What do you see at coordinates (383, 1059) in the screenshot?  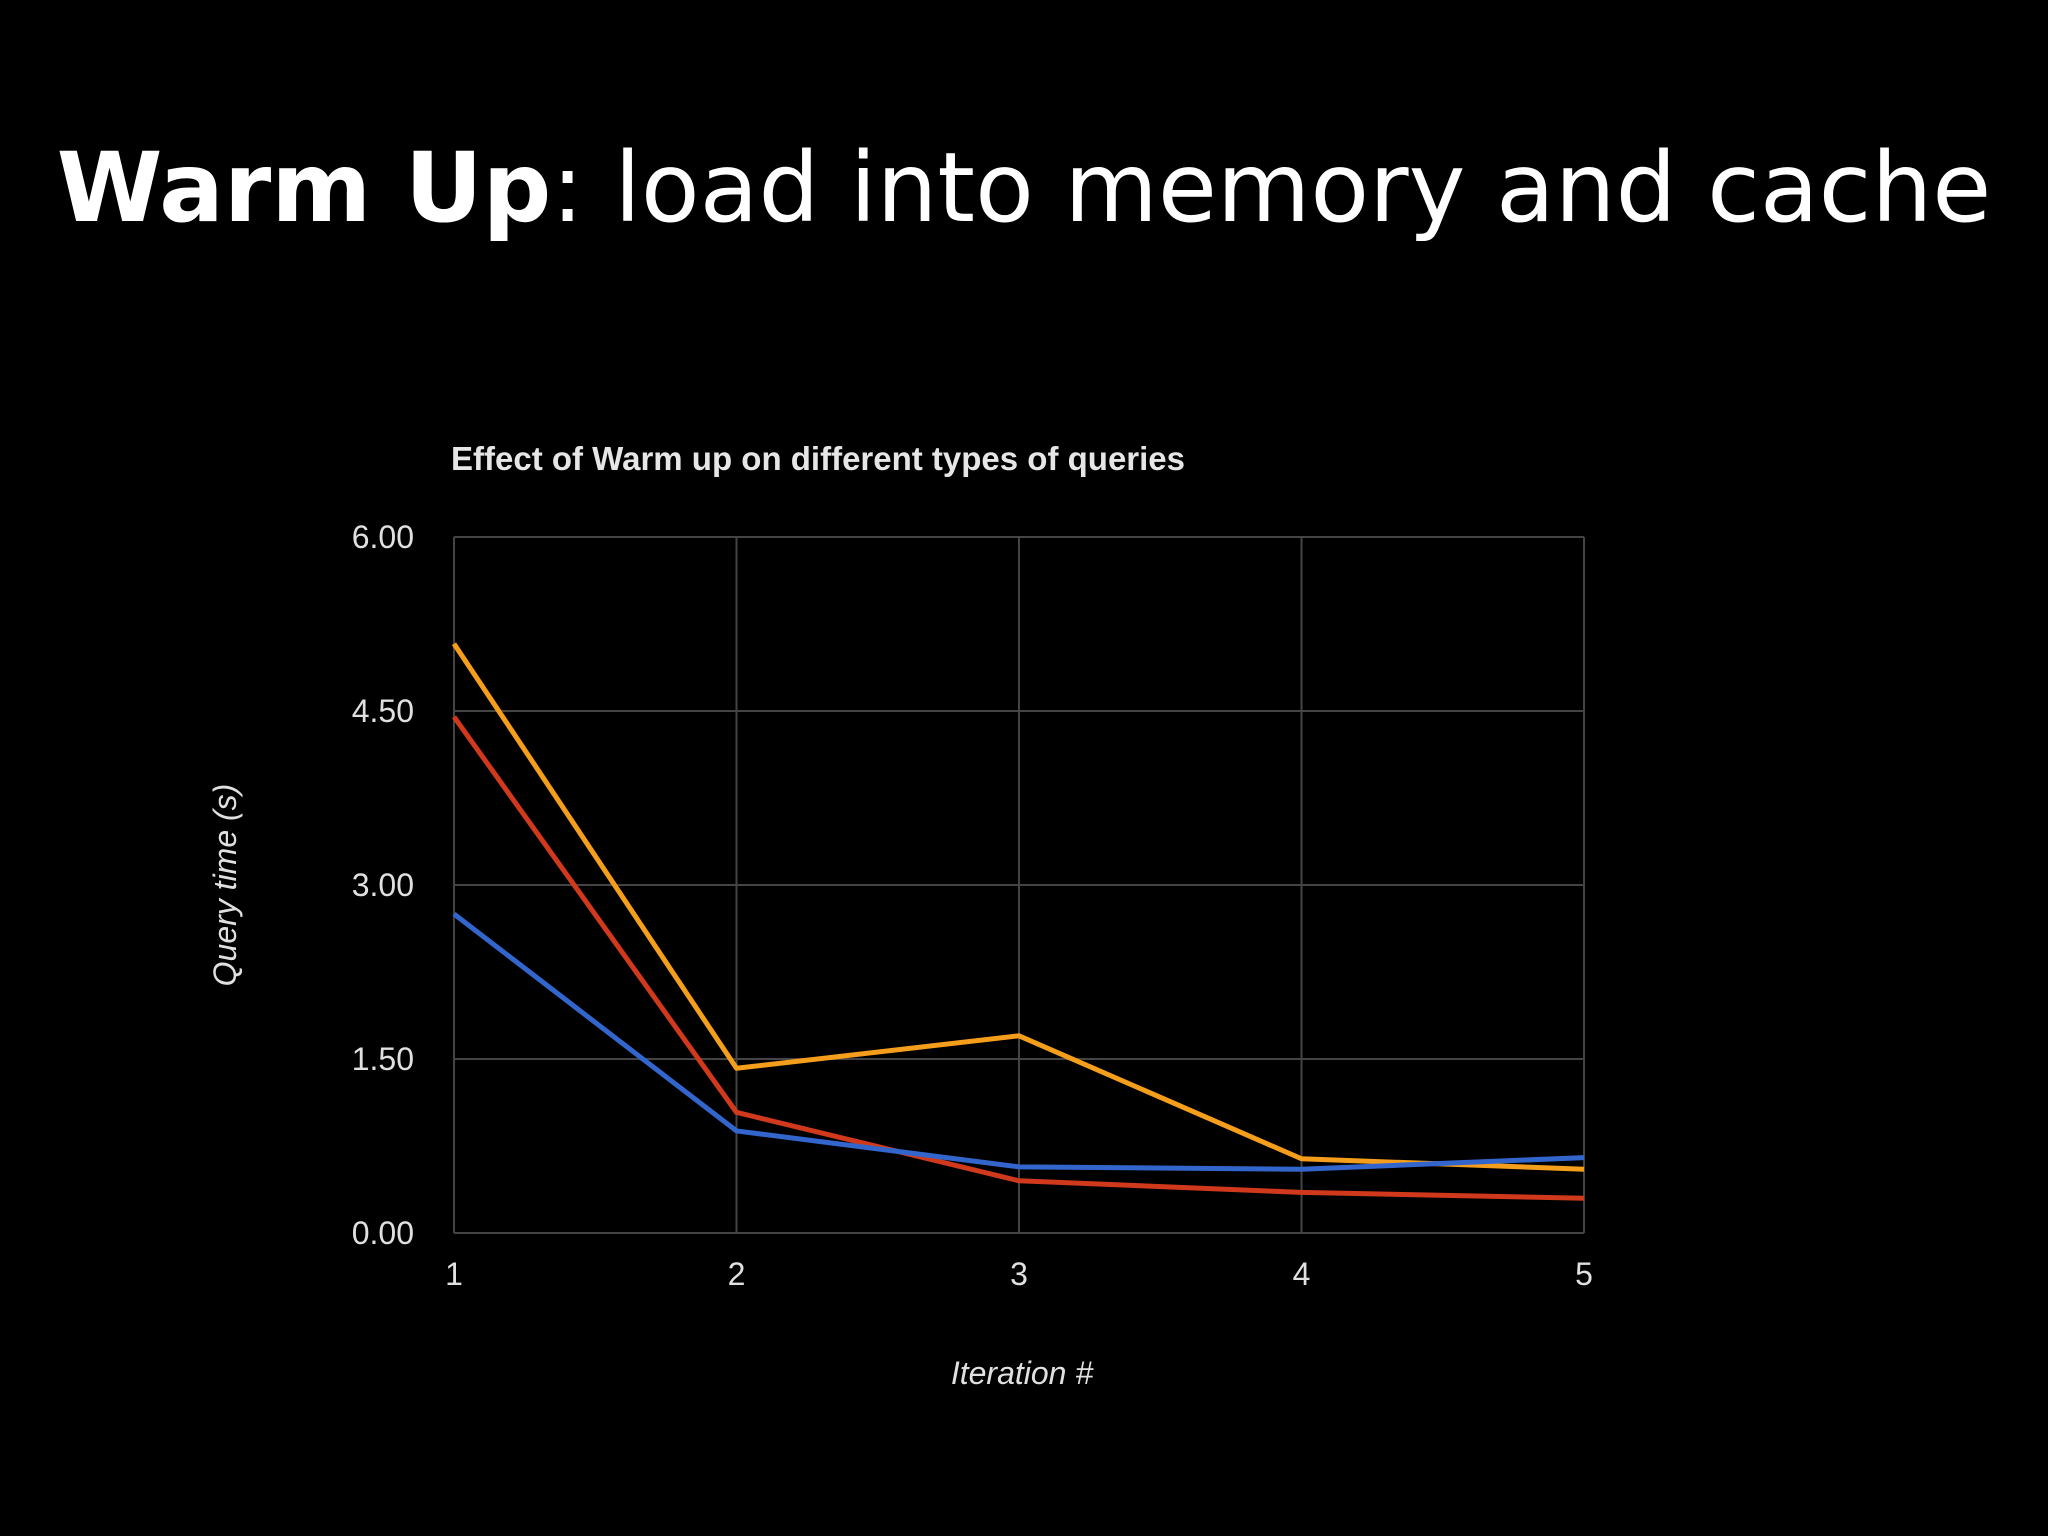 I see `y-tick-label: 1.50` at bounding box center [383, 1059].